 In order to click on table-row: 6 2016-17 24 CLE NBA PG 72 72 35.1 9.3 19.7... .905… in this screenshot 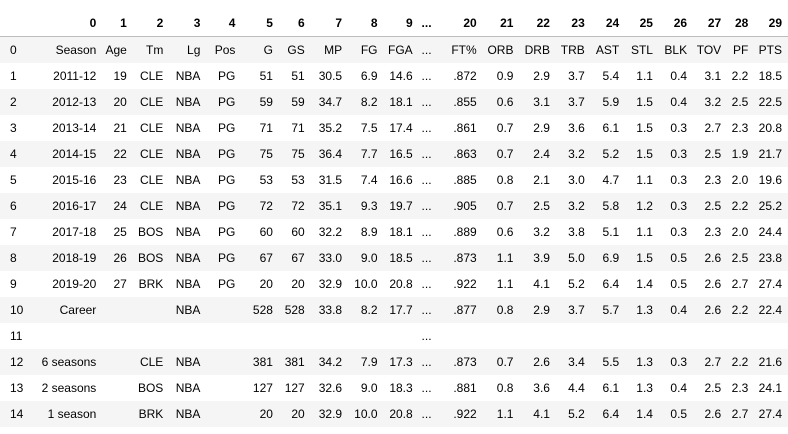, I will do `click(394, 206)`.